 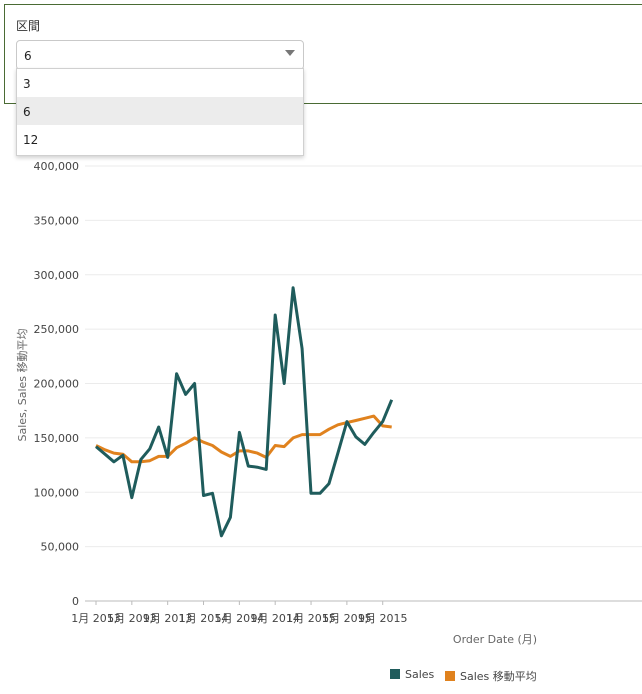 What do you see at coordinates (57, 384) in the screenshot?
I see `y-tick-label: 200,000` at bounding box center [57, 384].